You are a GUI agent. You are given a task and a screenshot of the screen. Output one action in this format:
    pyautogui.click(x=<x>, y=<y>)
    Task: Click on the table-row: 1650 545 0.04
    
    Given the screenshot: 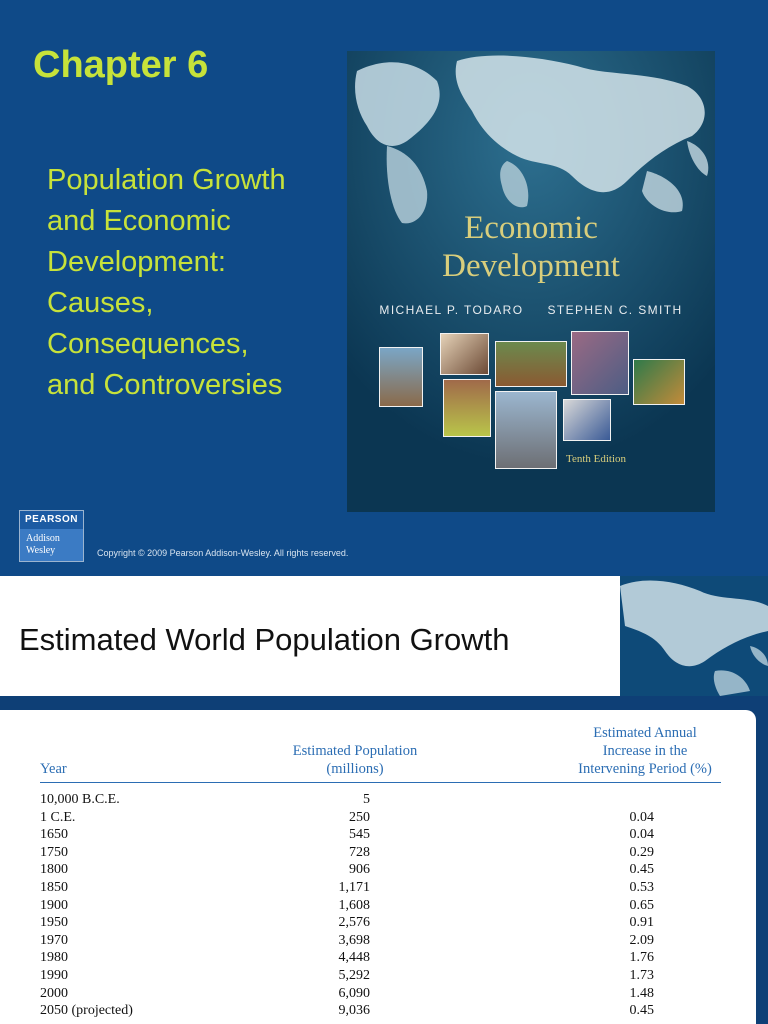 What is the action you would take?
    pyautogui.click(x=378, y=836)
    